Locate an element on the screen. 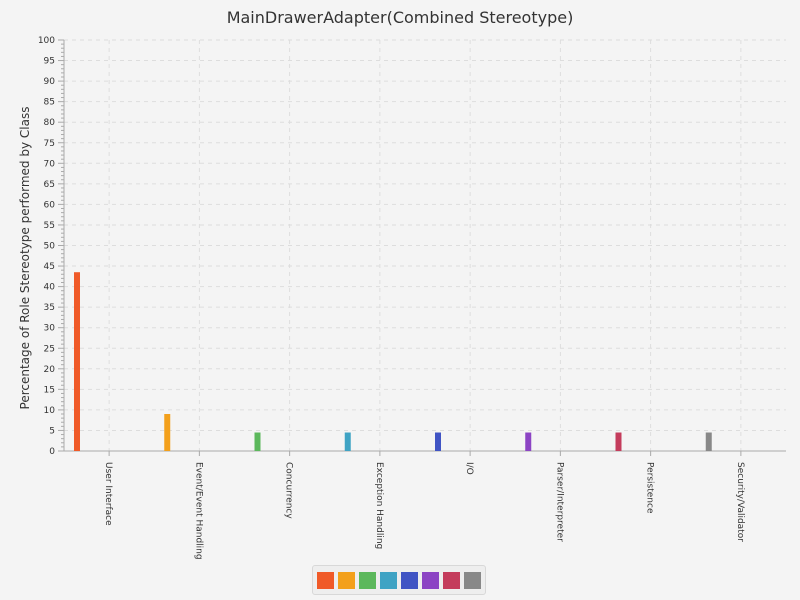 Image resolution: width=800 pixels, height=600 pixels. y-tick-label: 80 is located at coordinates (50, 123).